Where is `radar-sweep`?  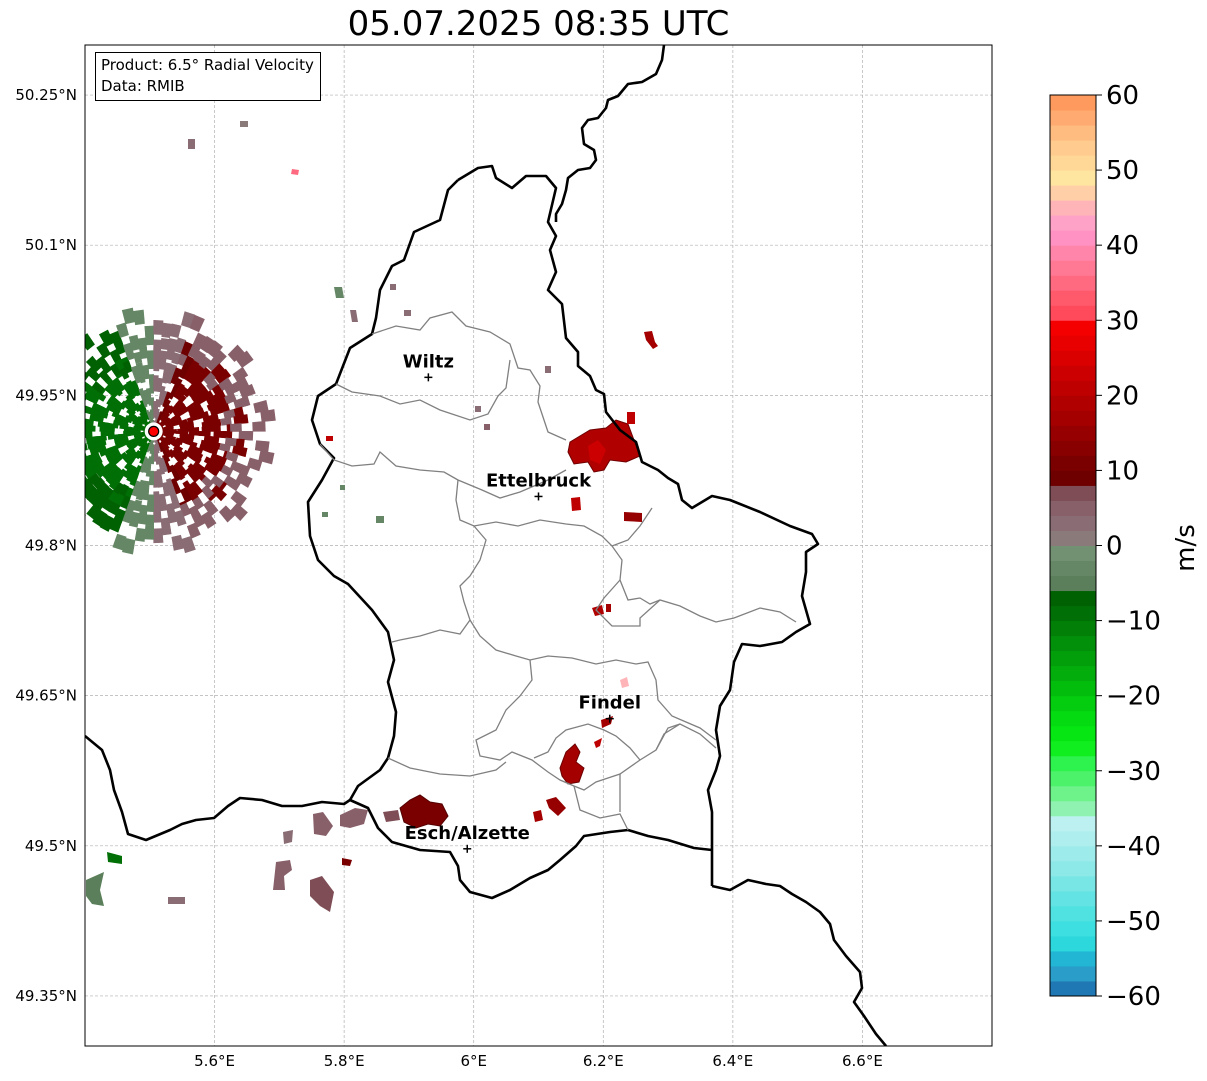 radar-sweep is located at coordinates (155, 431).